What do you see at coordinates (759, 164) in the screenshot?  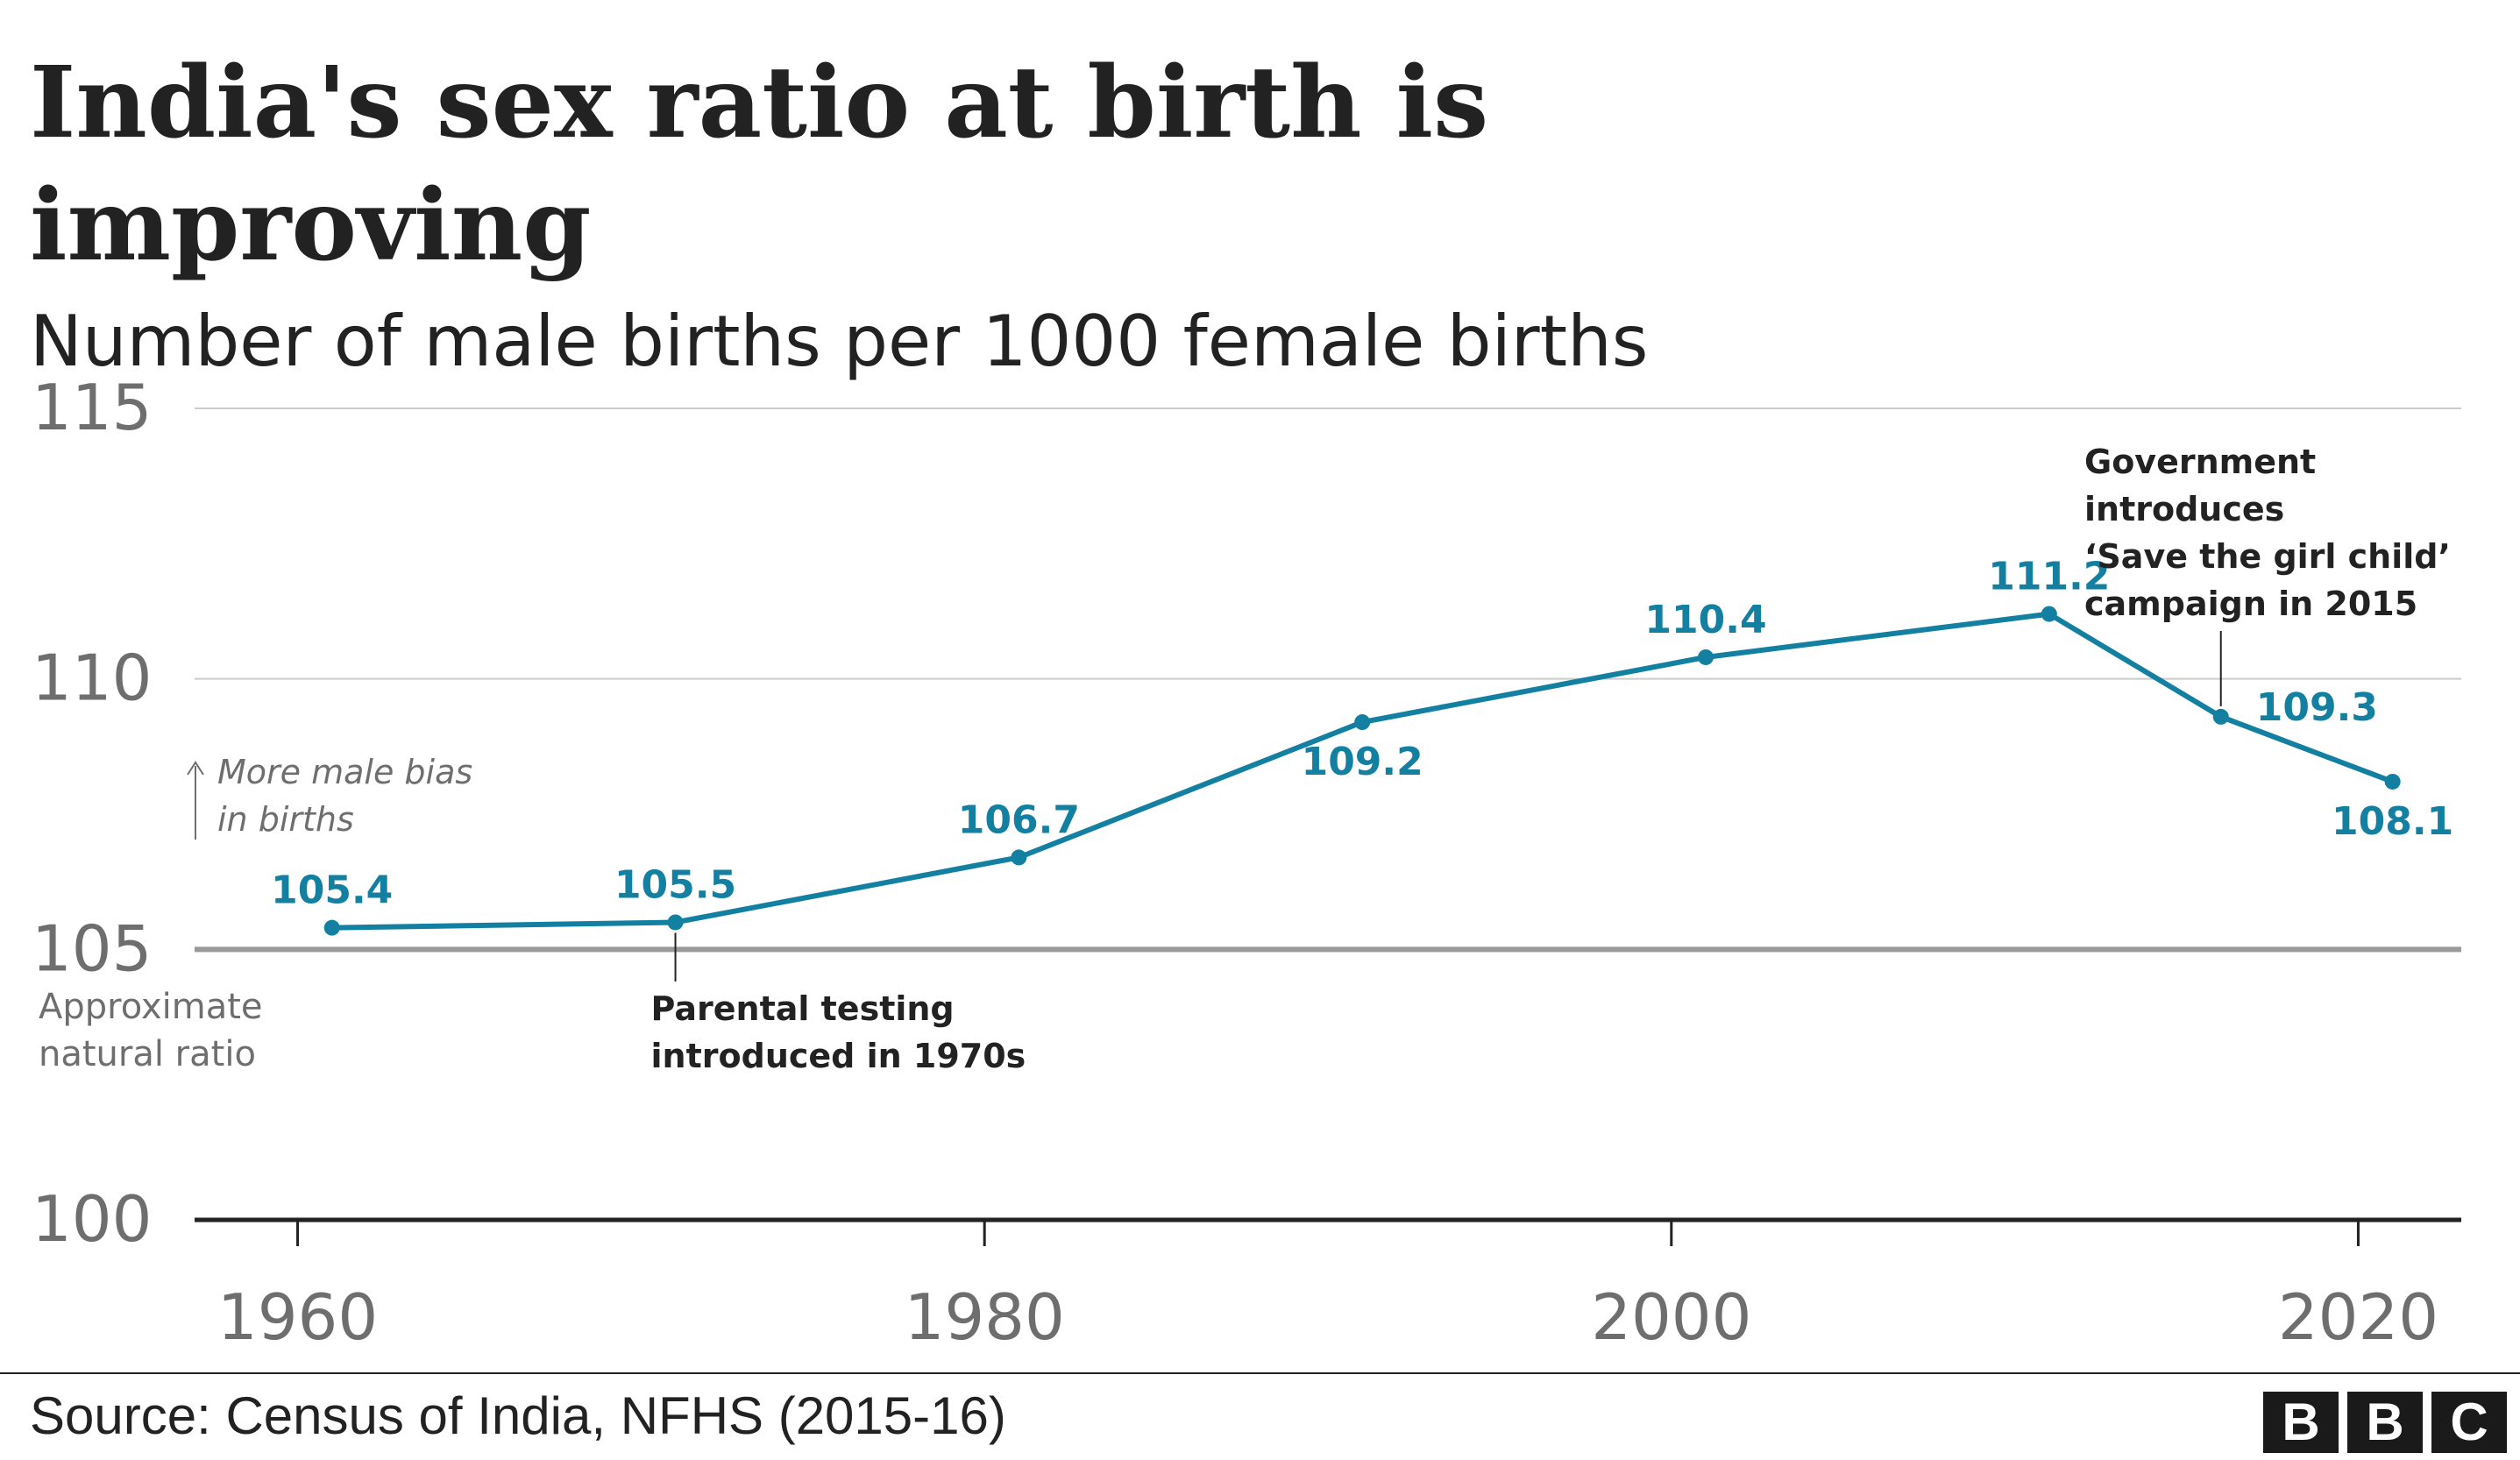 I see `chart-title: India's sex ratio at birth is improving` at bounding box center [759, 164].